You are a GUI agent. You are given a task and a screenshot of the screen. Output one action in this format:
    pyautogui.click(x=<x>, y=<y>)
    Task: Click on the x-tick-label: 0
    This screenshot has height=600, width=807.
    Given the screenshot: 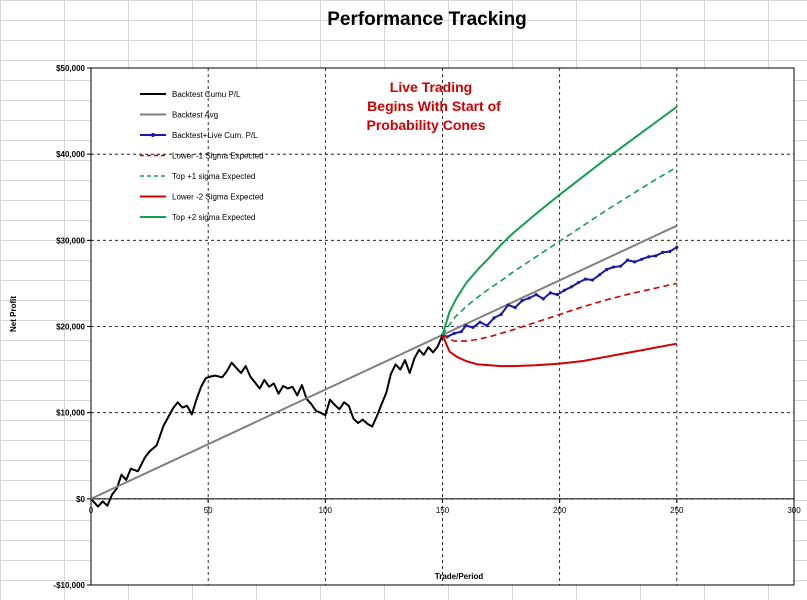 What is the action you would take?
    pyautogui.click(x=91, y=510)
    